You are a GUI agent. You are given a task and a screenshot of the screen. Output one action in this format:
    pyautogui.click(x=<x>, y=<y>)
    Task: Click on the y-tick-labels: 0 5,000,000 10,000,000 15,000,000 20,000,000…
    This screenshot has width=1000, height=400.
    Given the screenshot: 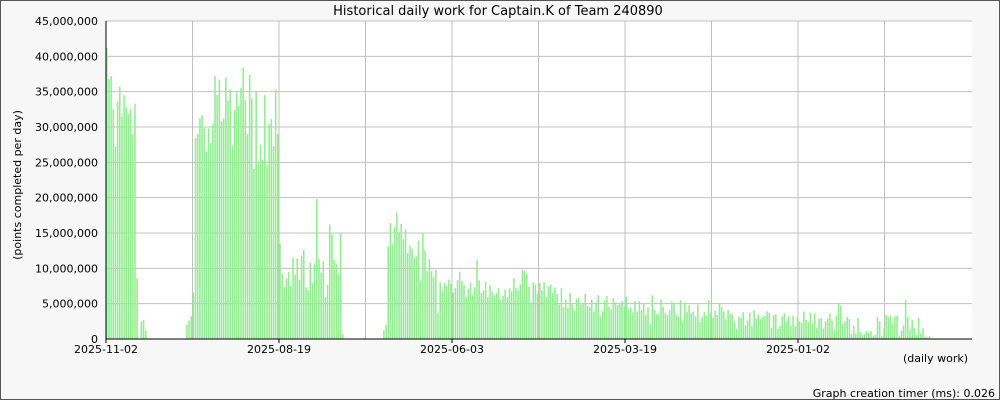 What is the action you would take?
    pyautogui.click(x=66, y=180)
    